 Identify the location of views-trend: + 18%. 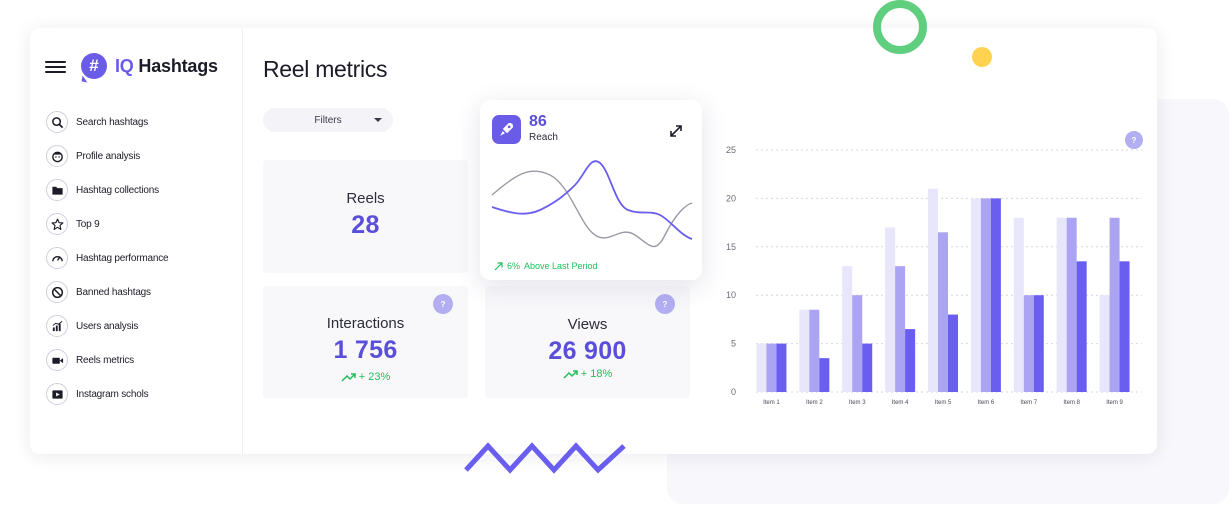
(587, 374).